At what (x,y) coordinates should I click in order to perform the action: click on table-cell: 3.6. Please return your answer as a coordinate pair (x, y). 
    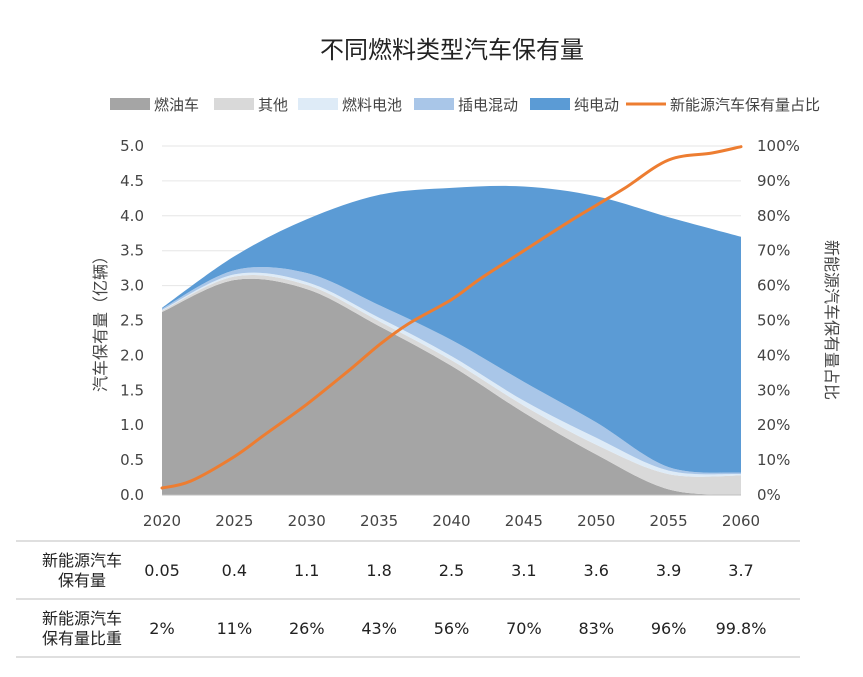
    Looking at the image, I should click on (596, 570).